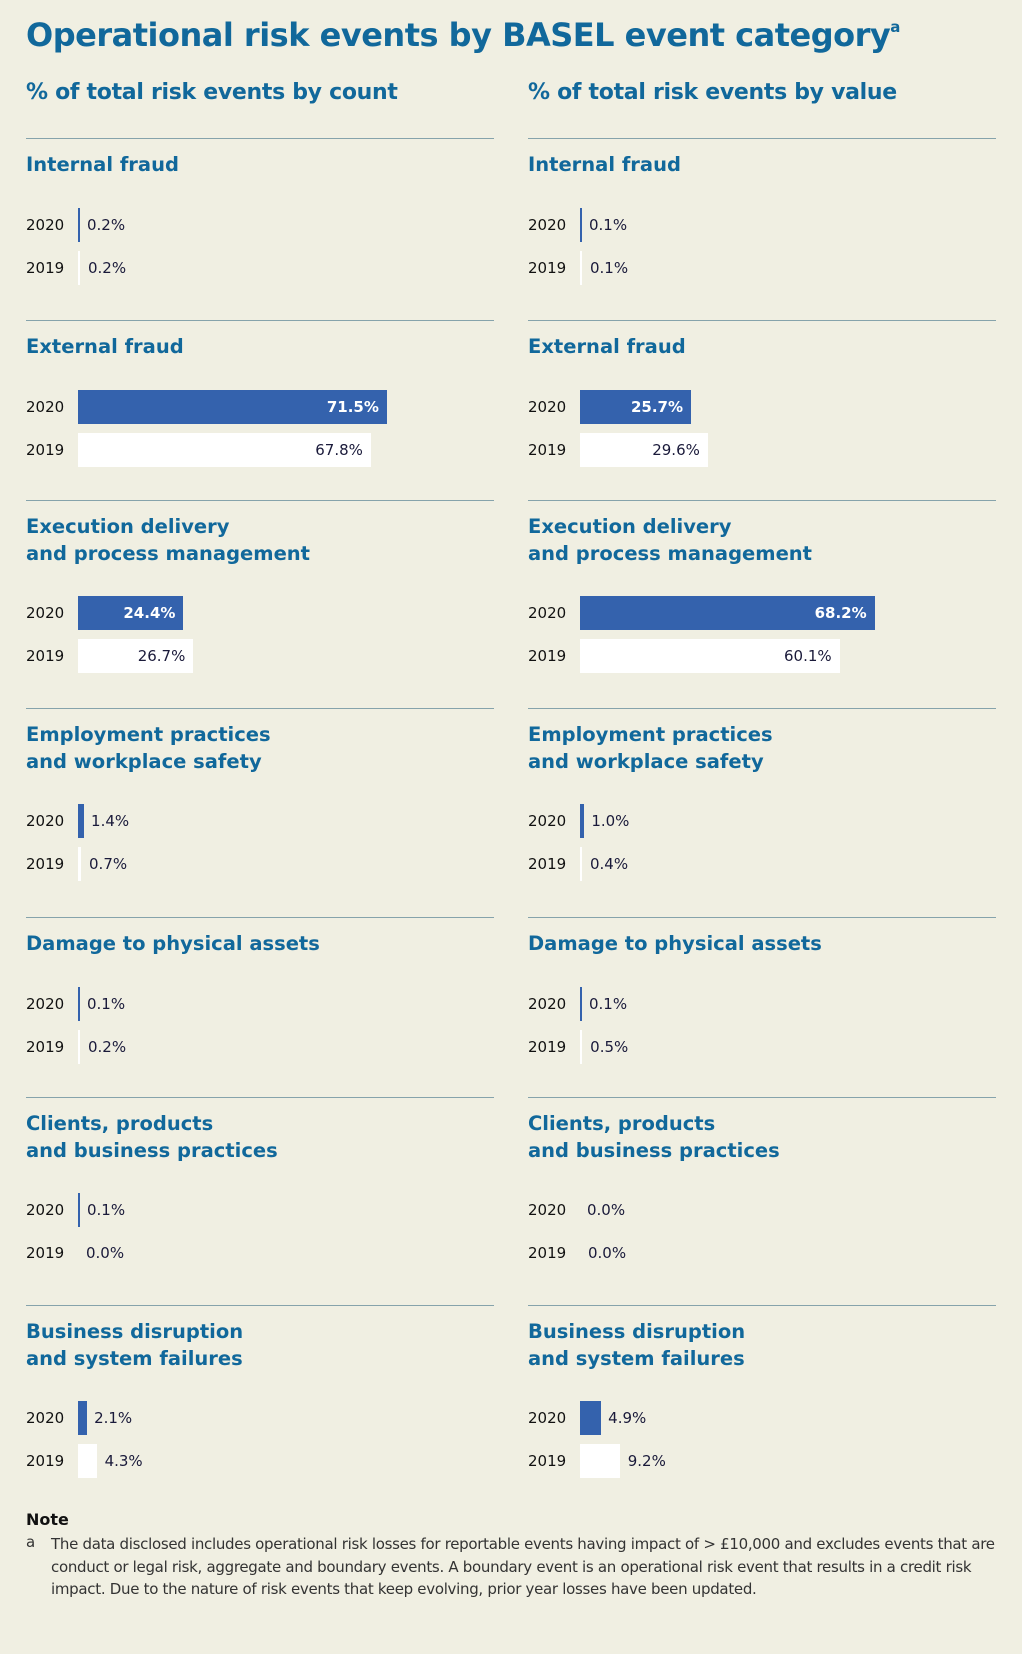 This screenshot has height=1654, width=1022. I want to click on value-label-2019: 0.0%, so click(607, 1253).